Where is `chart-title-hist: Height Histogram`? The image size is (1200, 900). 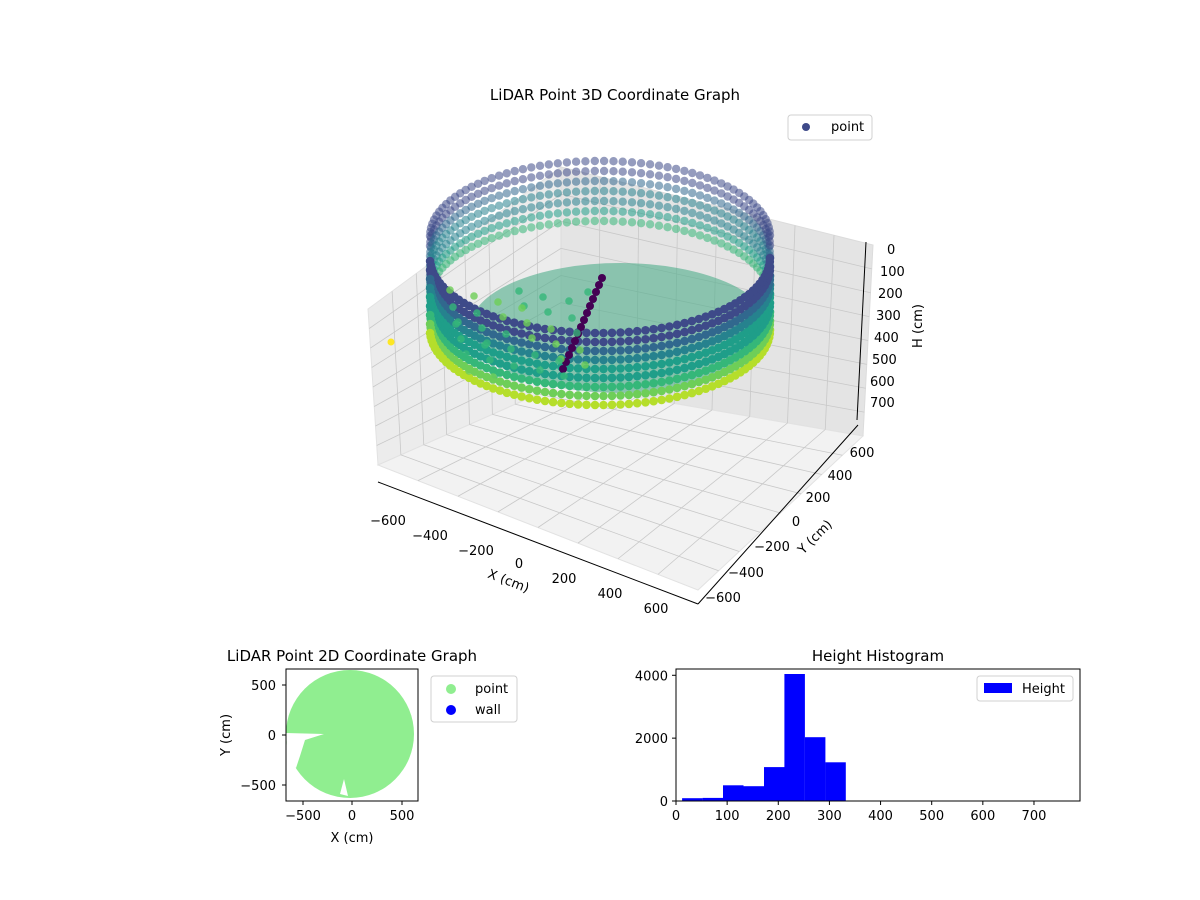 chart-title-hist: Height Histogram is located at coordinates (878, 656).